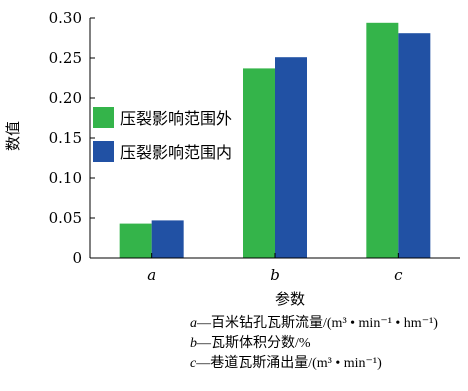  Describe the element at coordinates (275, 275) in the screenshot. I see `x-tick-label: b` at that location.